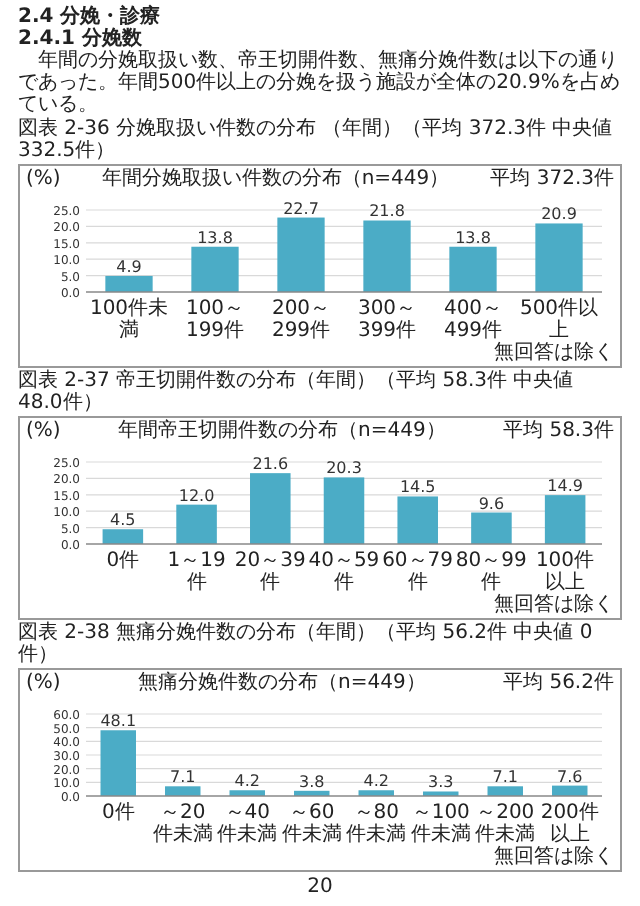 This screenshot has width=640, height=906. Describe the element at coordinates (123, 520) in the screenshot. I see `data-label: 4.5` at that location.